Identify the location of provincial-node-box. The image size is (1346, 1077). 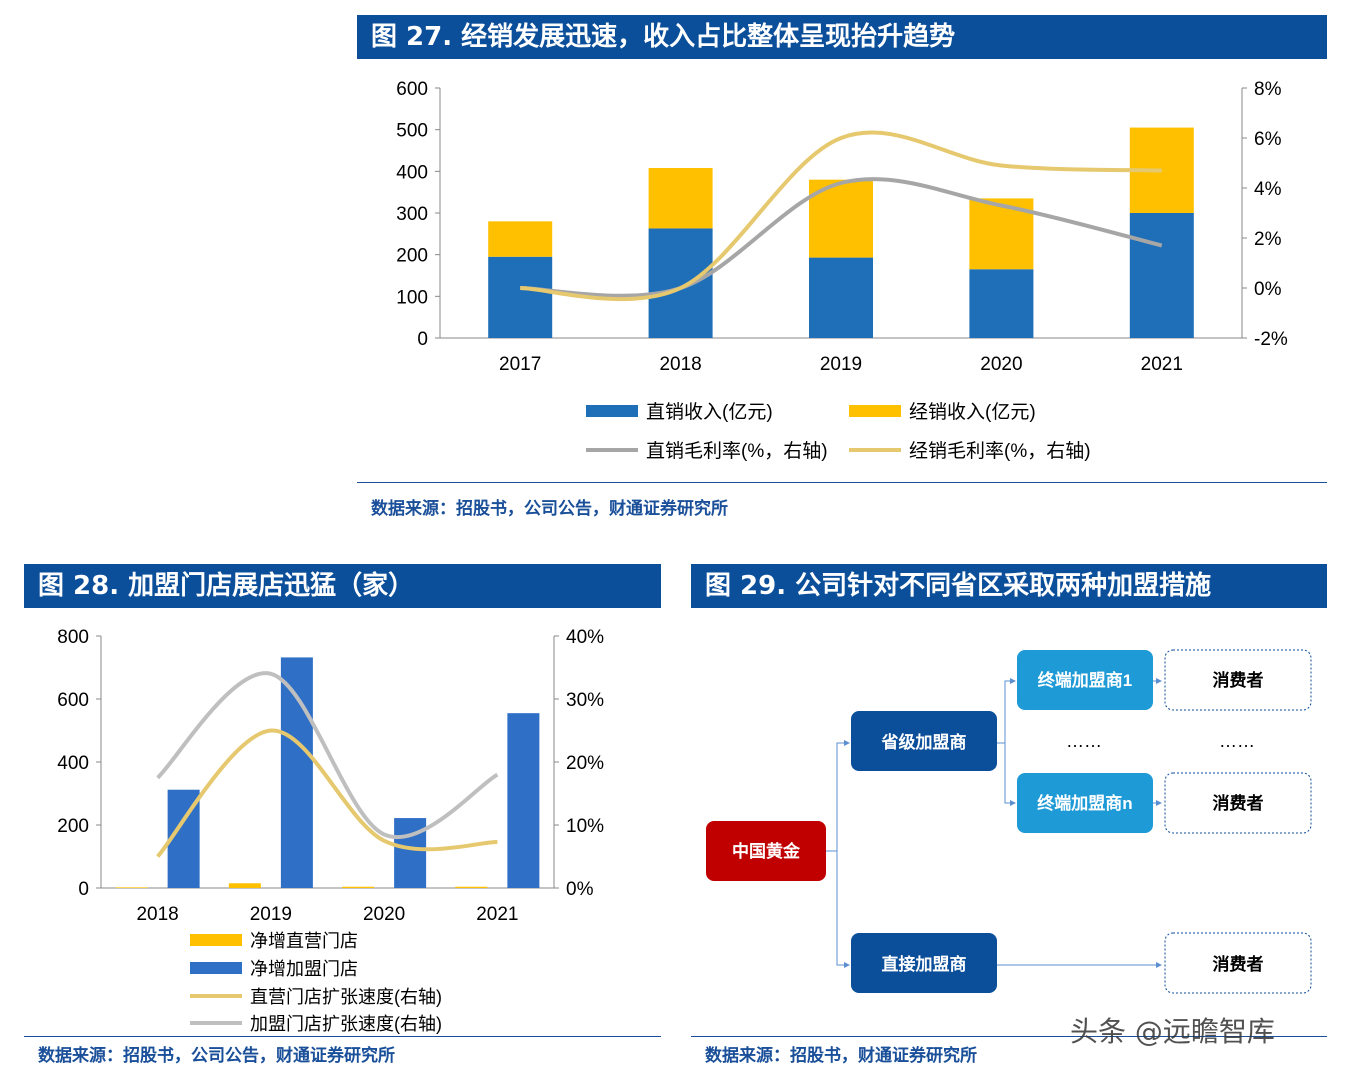
(924, 741).